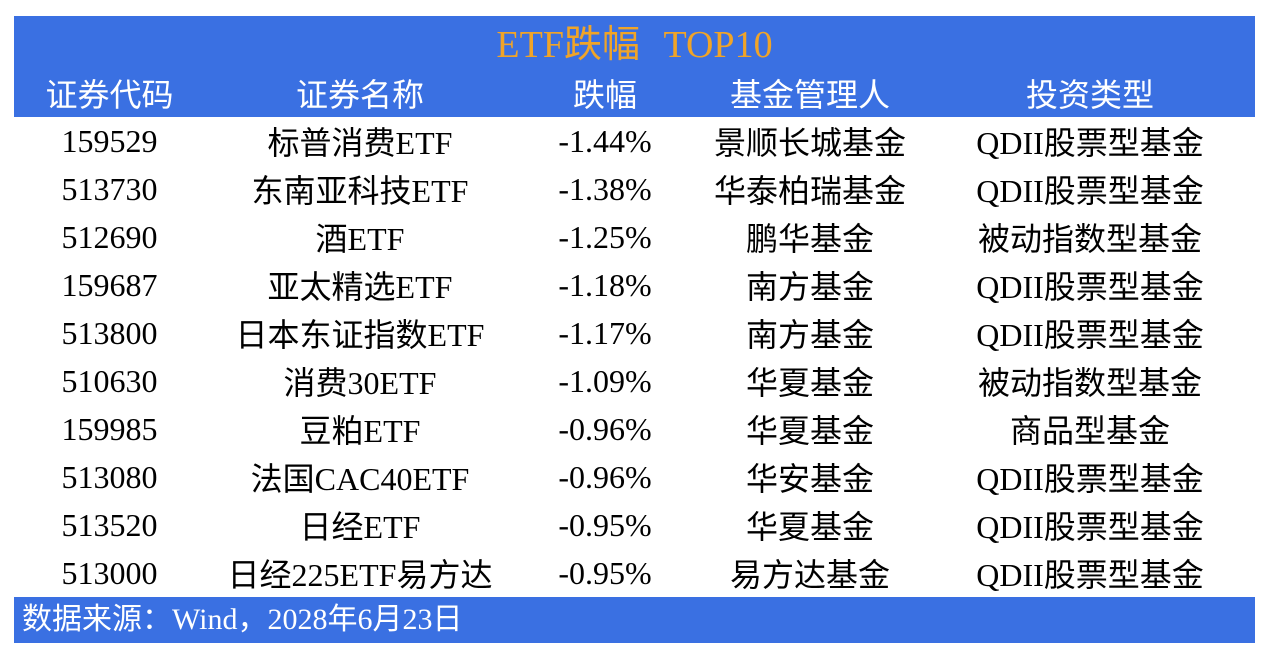  What do you see at coordinates (634, 620) in the screenshot?
I see `data-source-bar: 数据来源：Wind，2028年6月23日` at bounding box center [634, 620].